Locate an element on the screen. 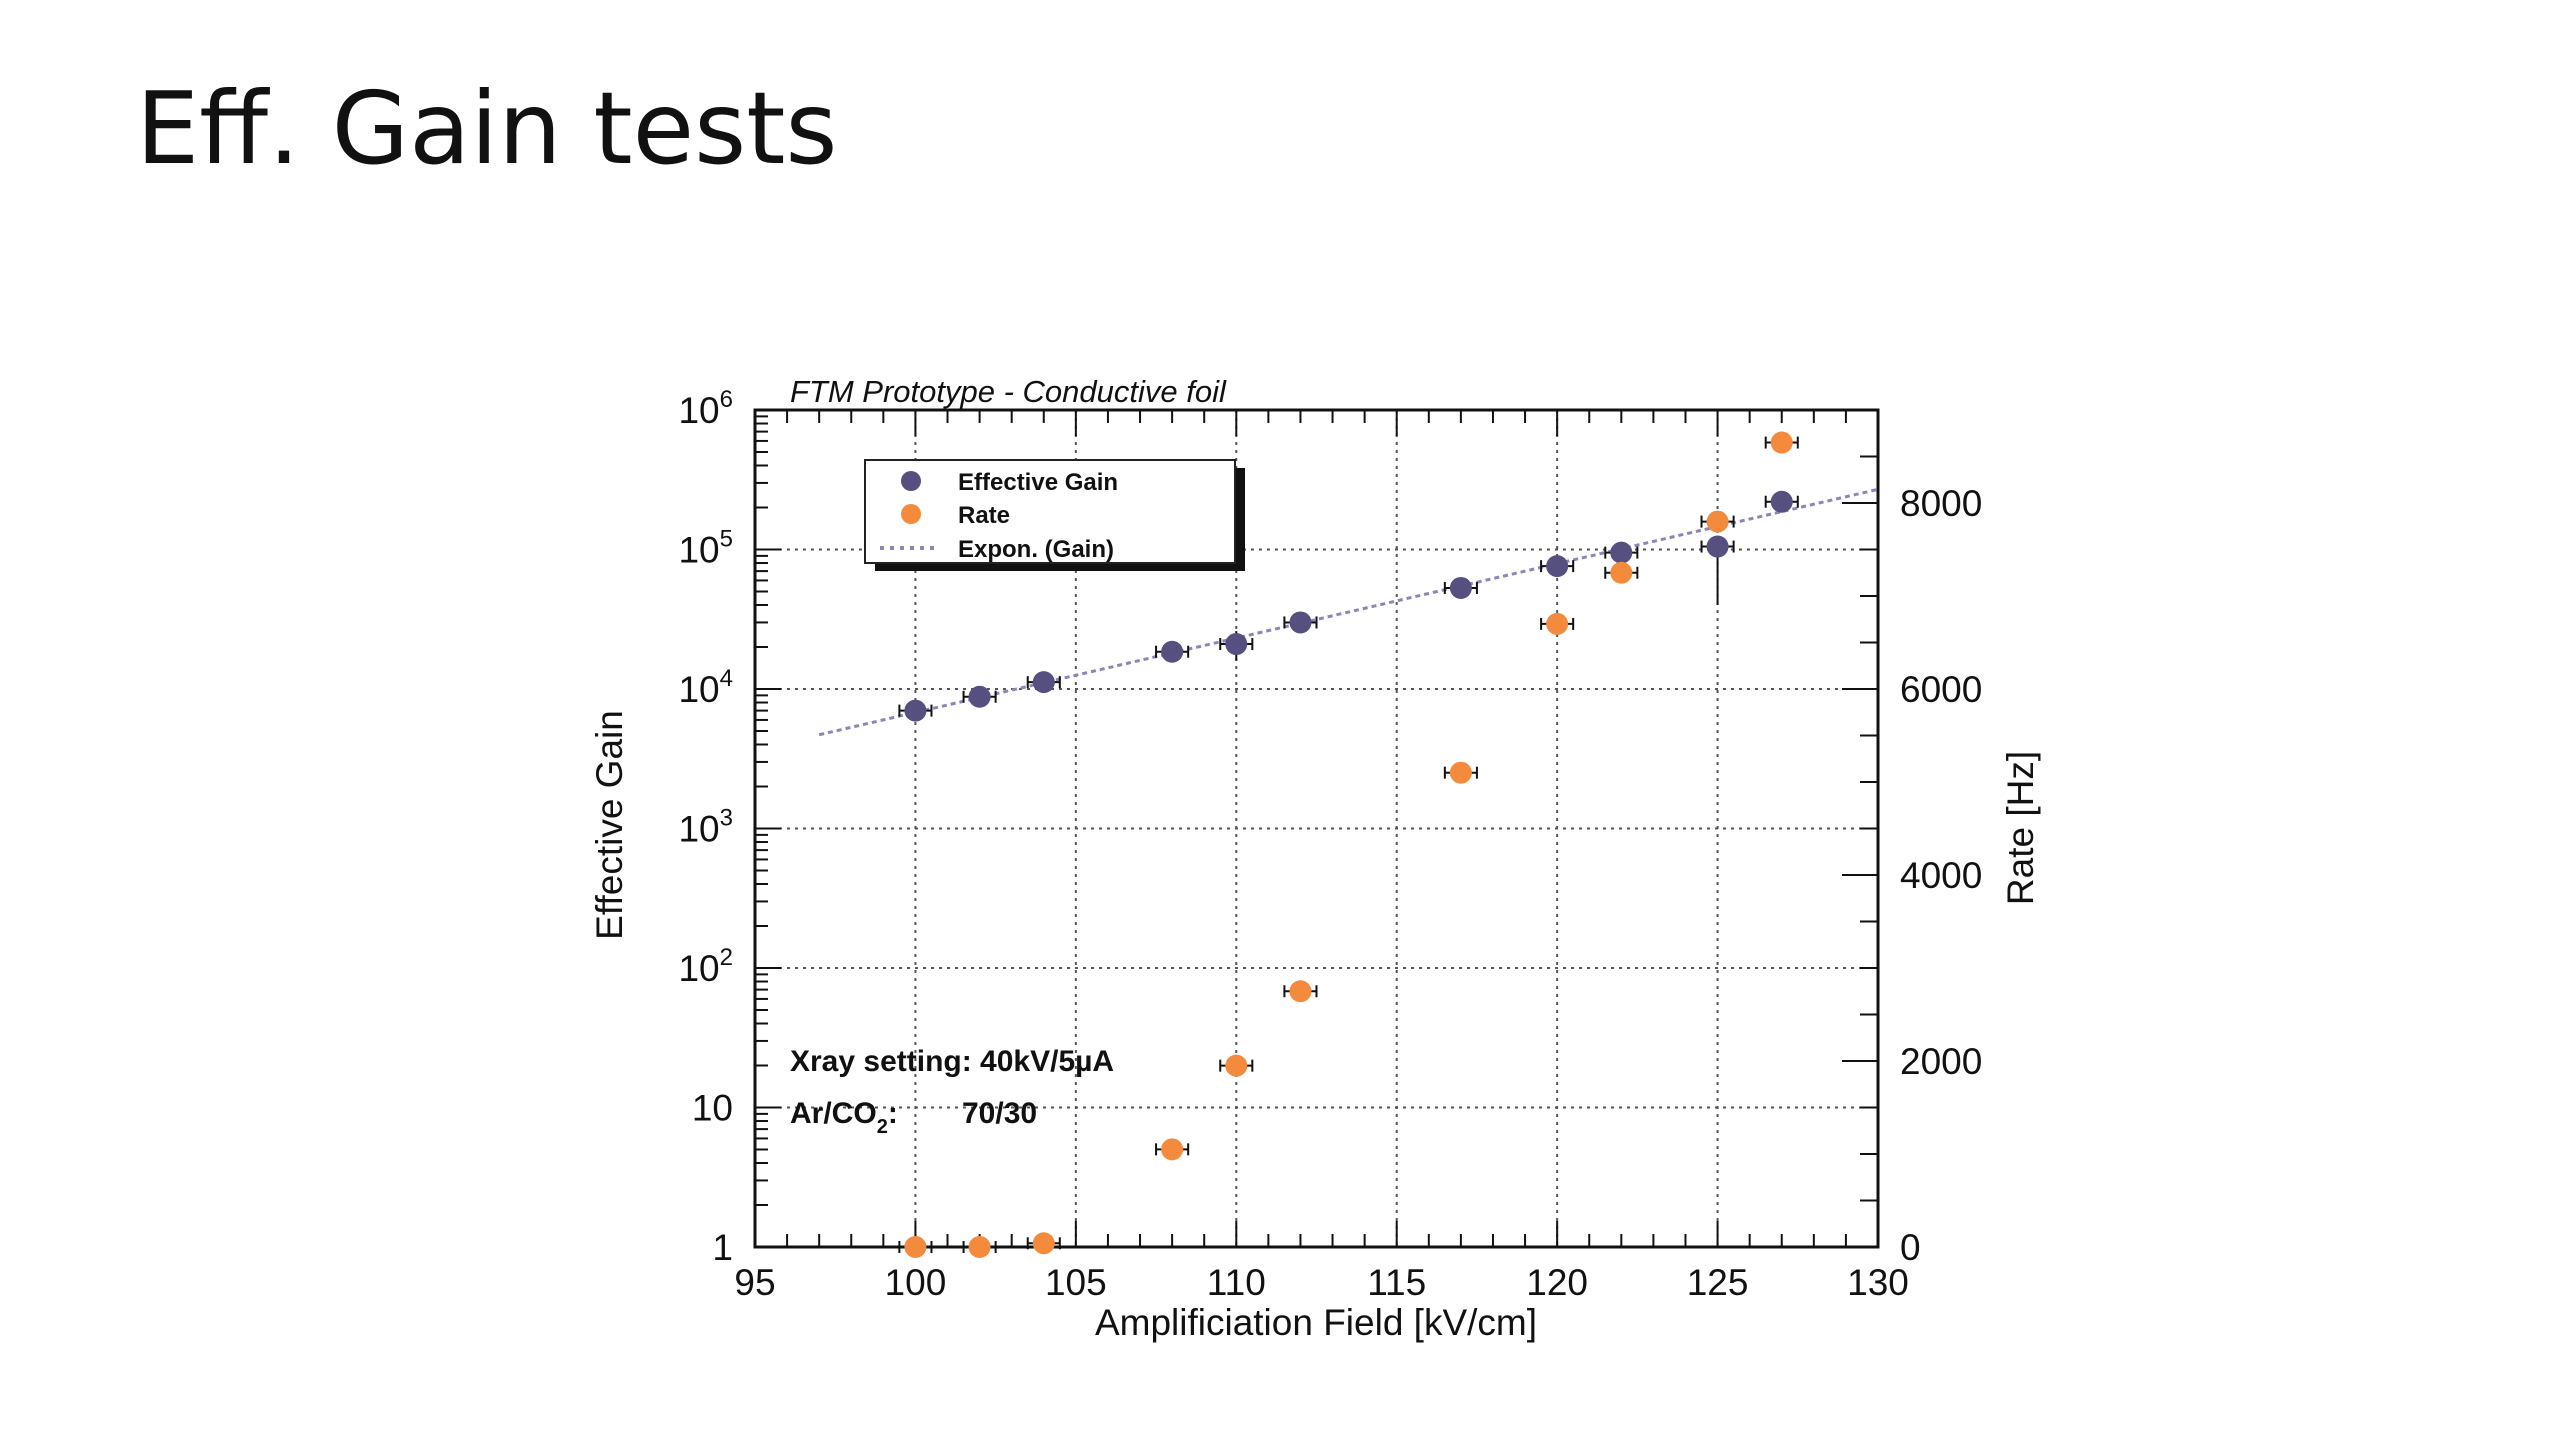 Image resolution: width=2560 pixels, height=1440 pixels. x-tick-label: 95 is located at coordinates (754, 1282).